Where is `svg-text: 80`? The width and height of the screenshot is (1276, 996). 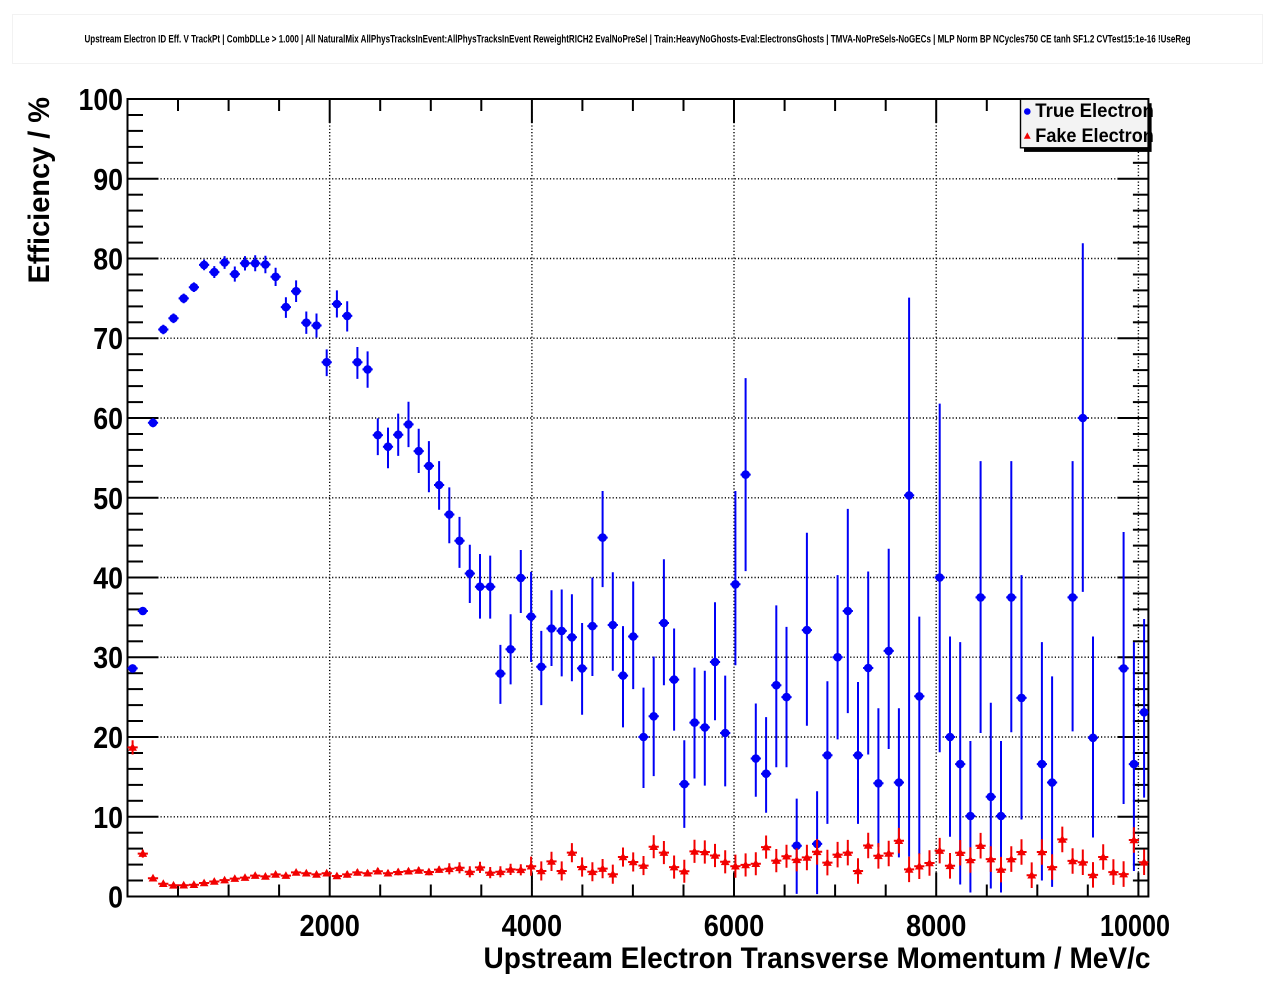 svg-text: 80 is located at coordinates (108, 259).